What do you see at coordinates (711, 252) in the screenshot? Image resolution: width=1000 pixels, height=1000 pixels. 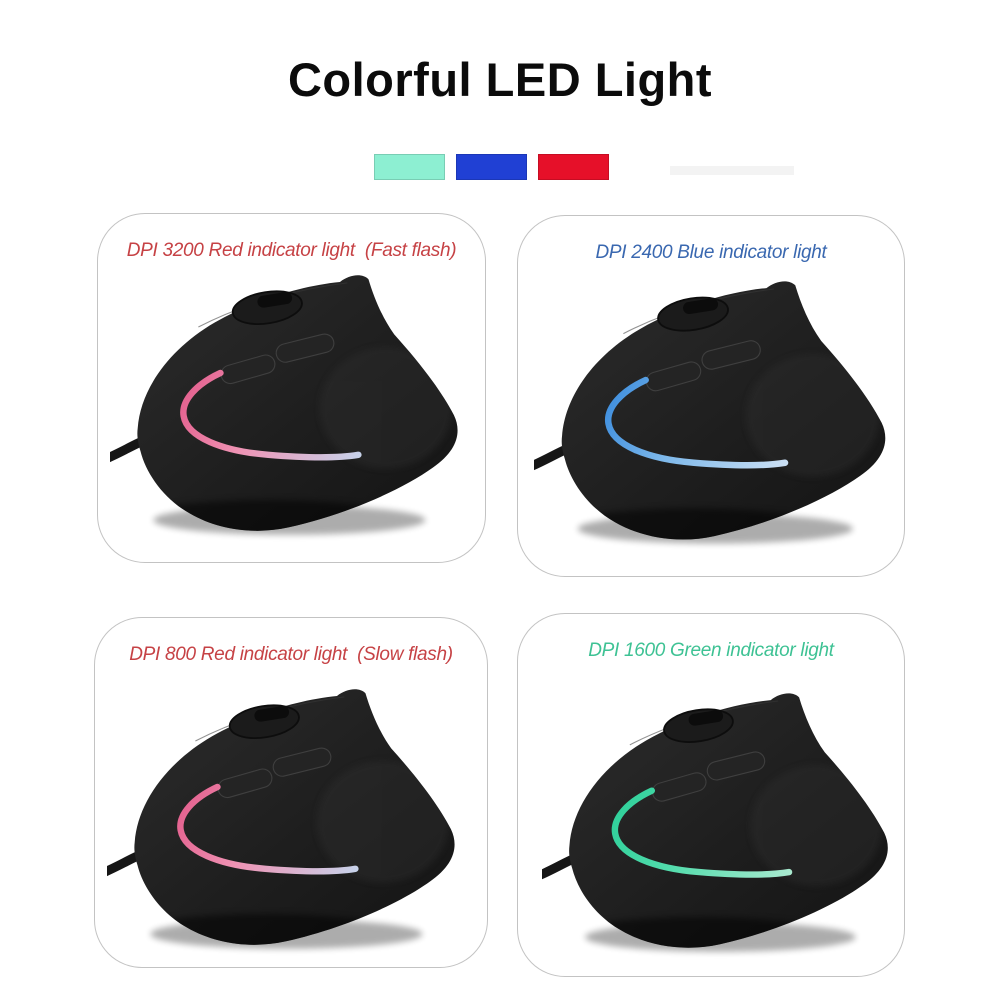 I see `panel-label-dpi-2400: DPI 2400 Blue indicator light` at bounding box center [711, 252].